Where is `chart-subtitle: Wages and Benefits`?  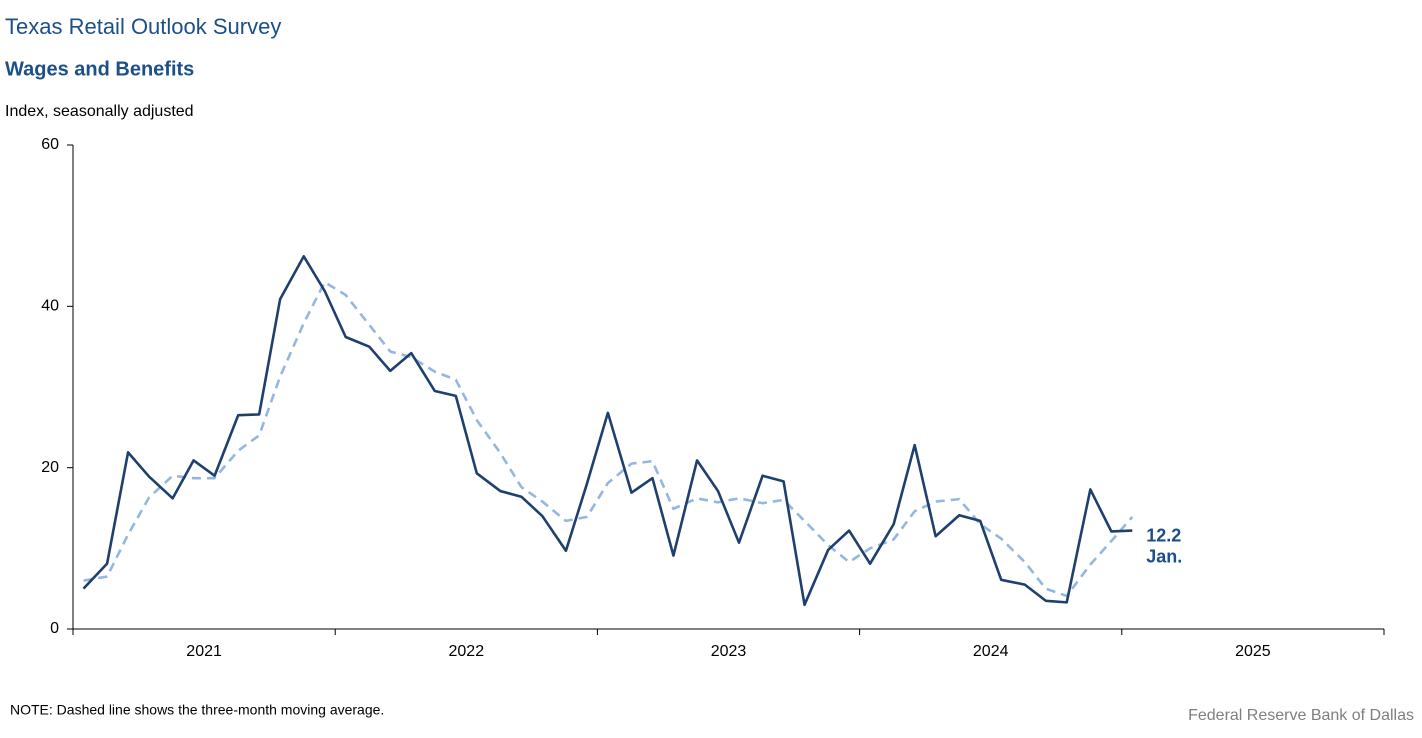
chart-subtitle: Wages and Benefits is located at coordinates (99, 69).